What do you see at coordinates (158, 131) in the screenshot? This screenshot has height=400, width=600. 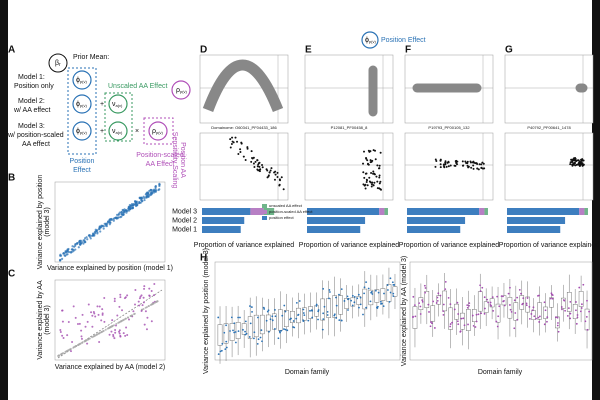 I see `term: ρp(v)` at bounding box center [158, 131].